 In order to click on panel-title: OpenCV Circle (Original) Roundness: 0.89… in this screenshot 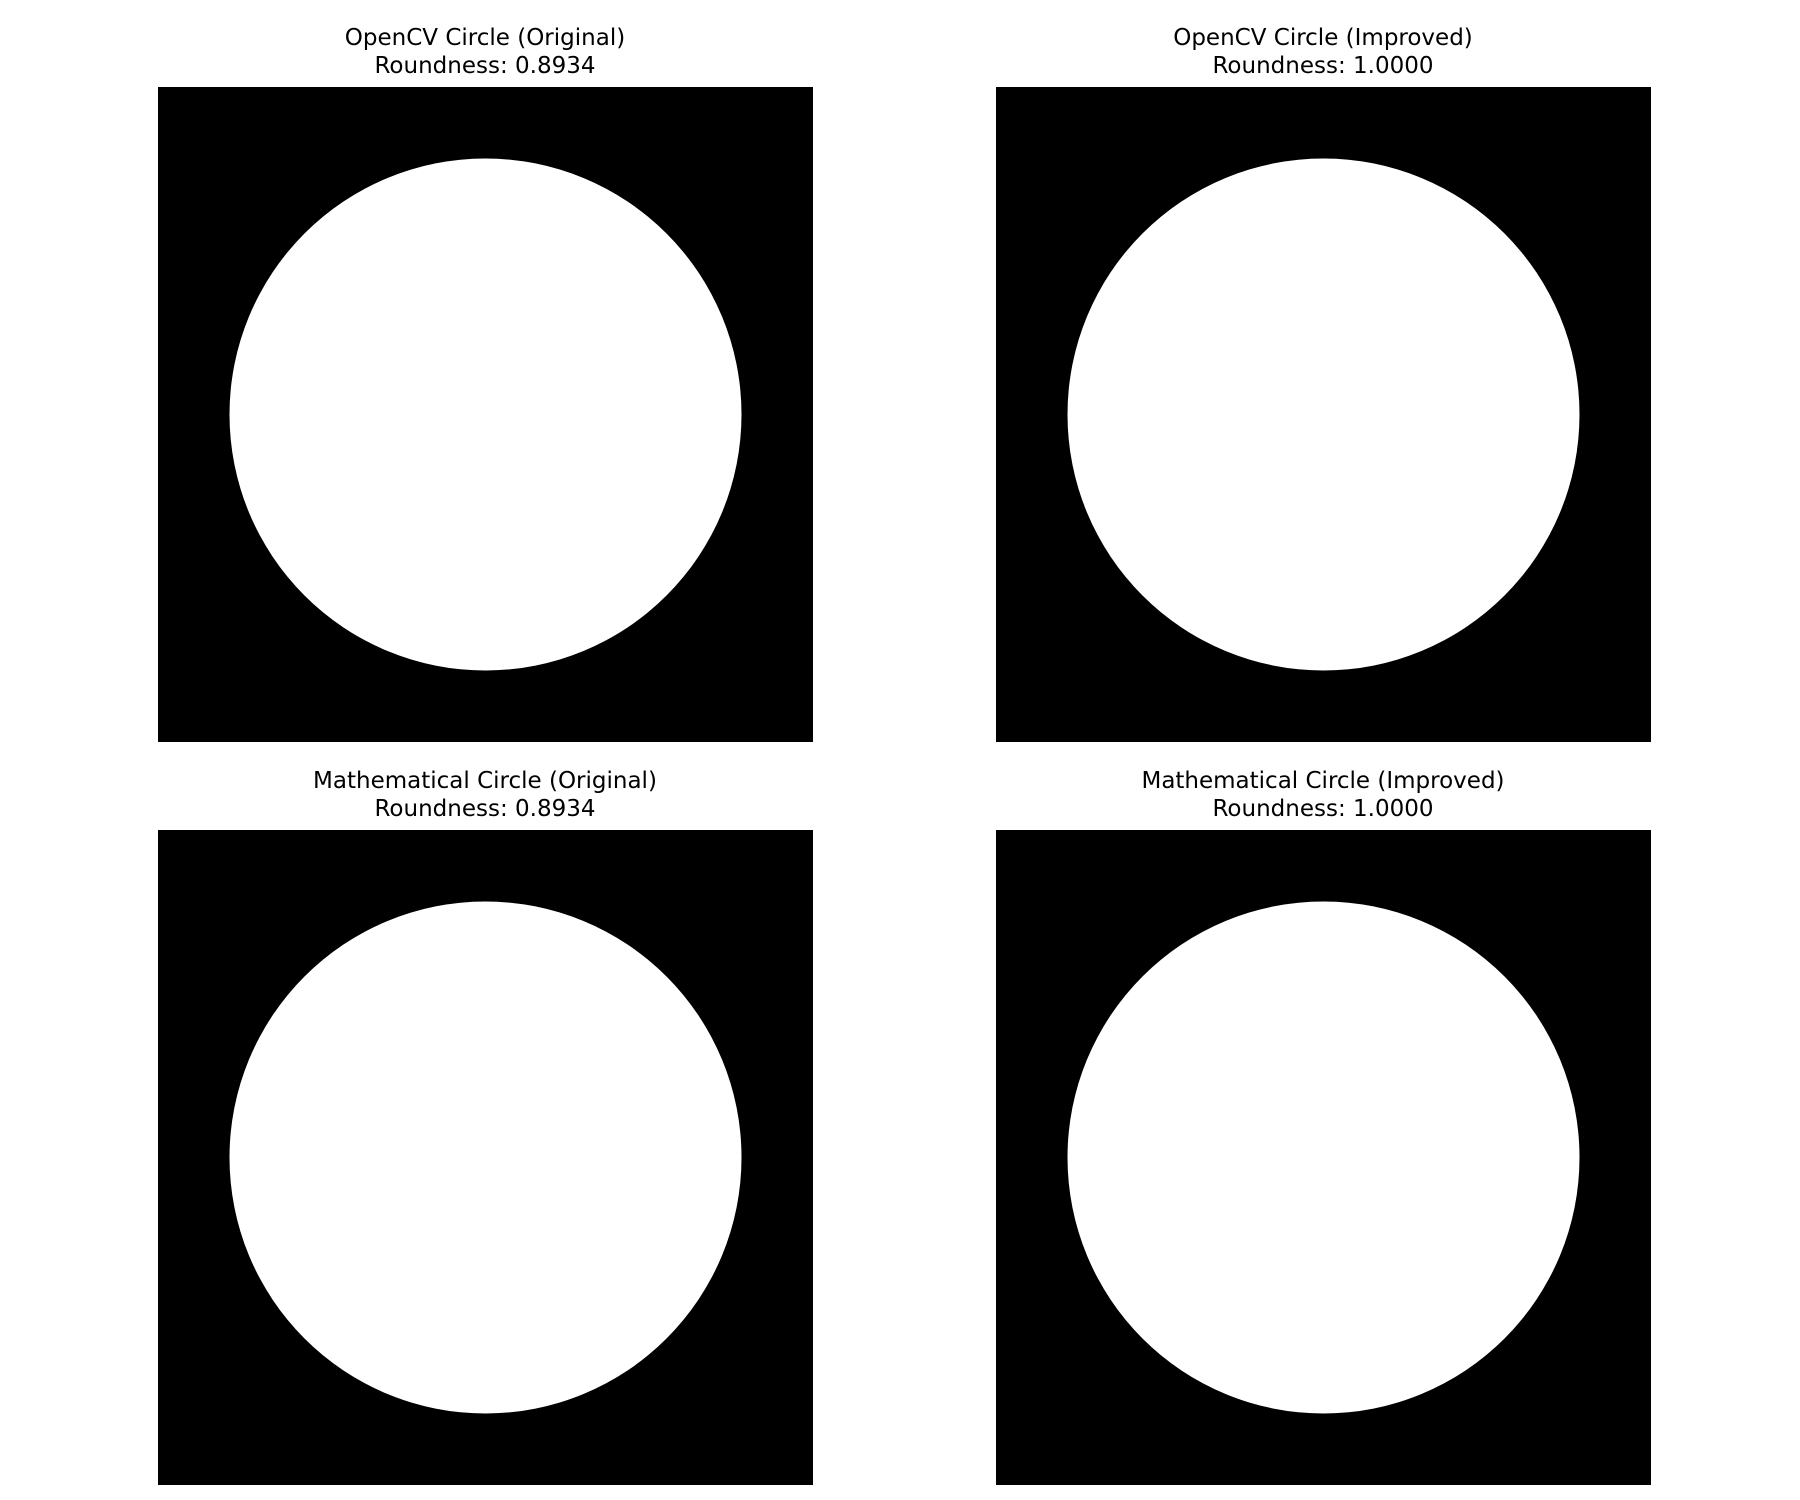, I will do `click(485, 52)`.